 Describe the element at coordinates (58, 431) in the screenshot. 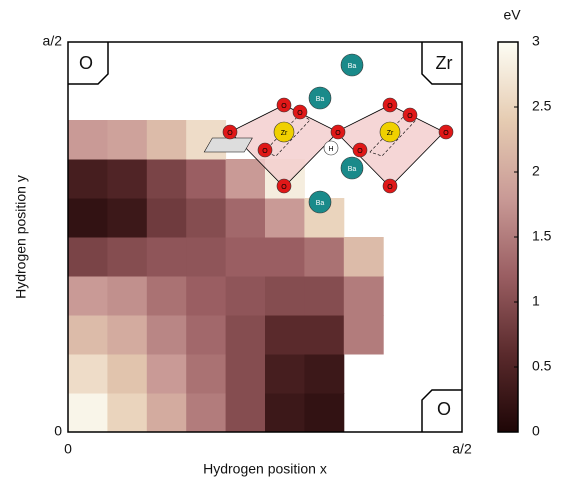

I see `y-tick-label: 0` at that location.